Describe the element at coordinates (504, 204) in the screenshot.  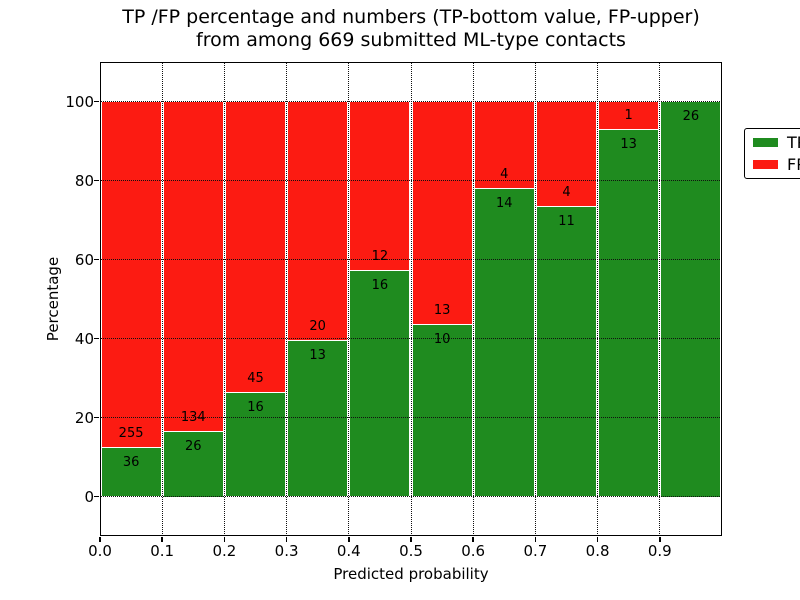
I see `tp-count-label: 14` at that location.